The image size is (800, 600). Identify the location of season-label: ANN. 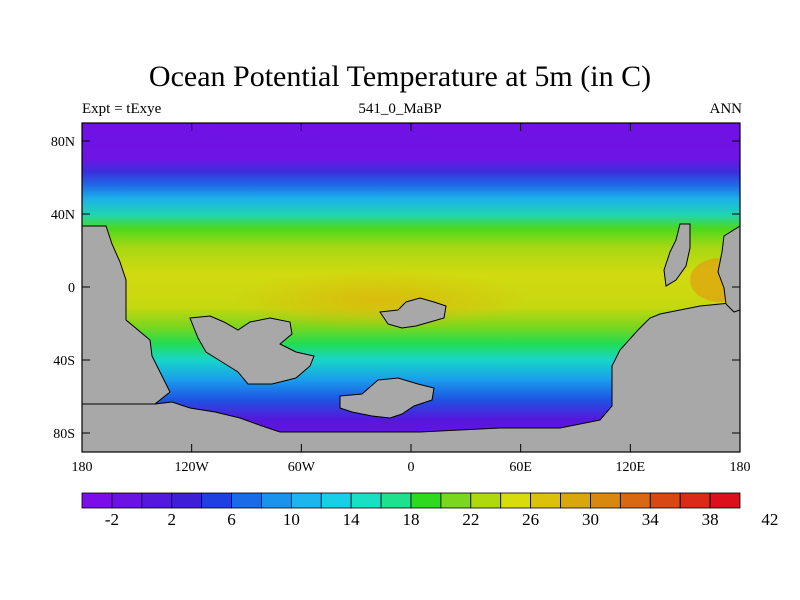
(726, 109).